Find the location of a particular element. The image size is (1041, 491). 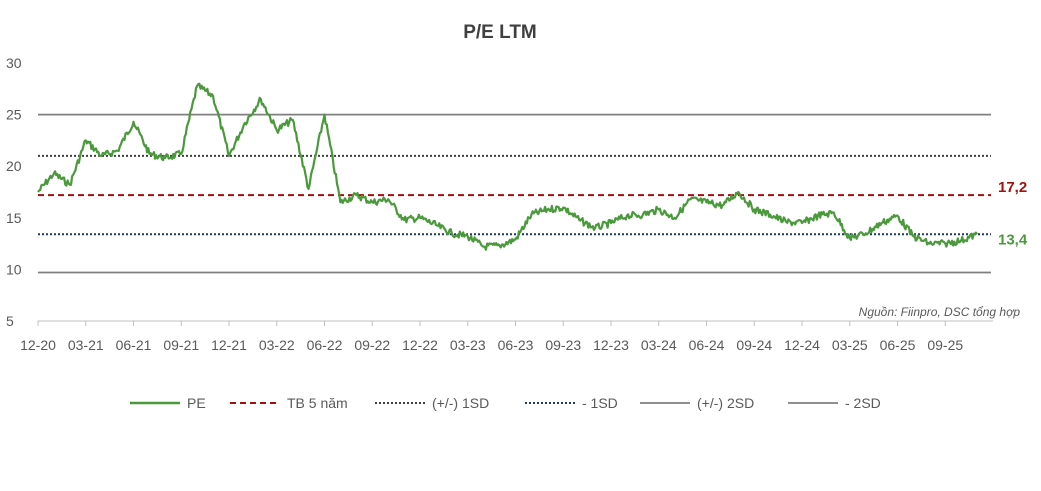

chart-title: P/E LTM is located at coordinates (500, 32).